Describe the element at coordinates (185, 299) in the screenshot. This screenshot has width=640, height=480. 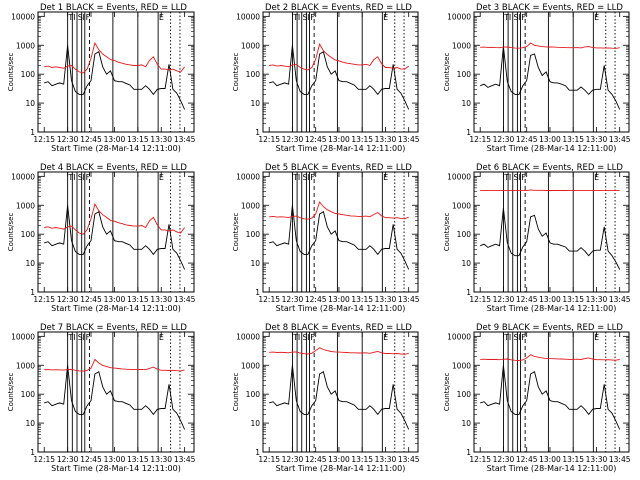
I see `x-tick-label: 13:45` at that location.